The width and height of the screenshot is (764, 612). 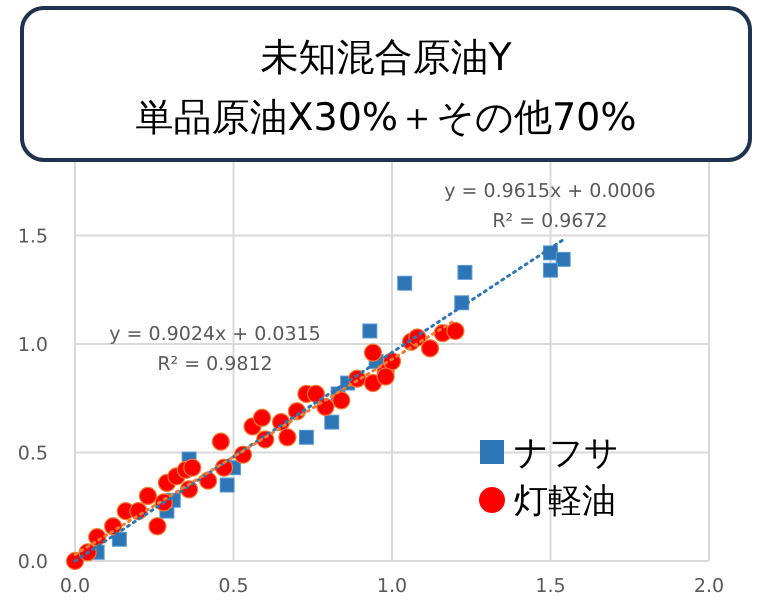 What do you see at coordinates (386, 117) in the screenshot?
I see `chart-subtitle: 単品原油X30%＋その他70%` at bounding box center [386, 117].